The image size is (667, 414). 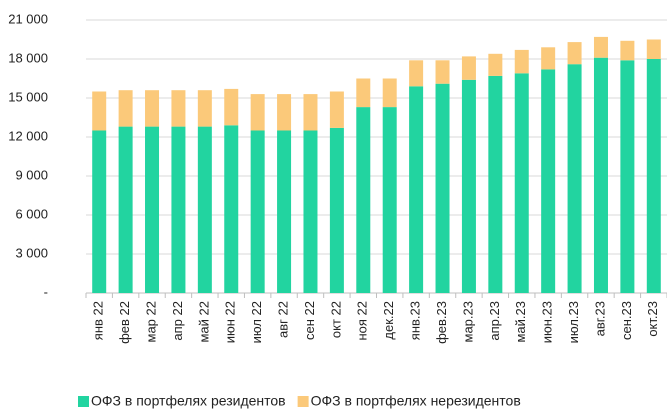 What do you see at coordinates (599, 318) in the screenshot?
I see `x-tick-label: авг.23` at bounding box center [599, 318].